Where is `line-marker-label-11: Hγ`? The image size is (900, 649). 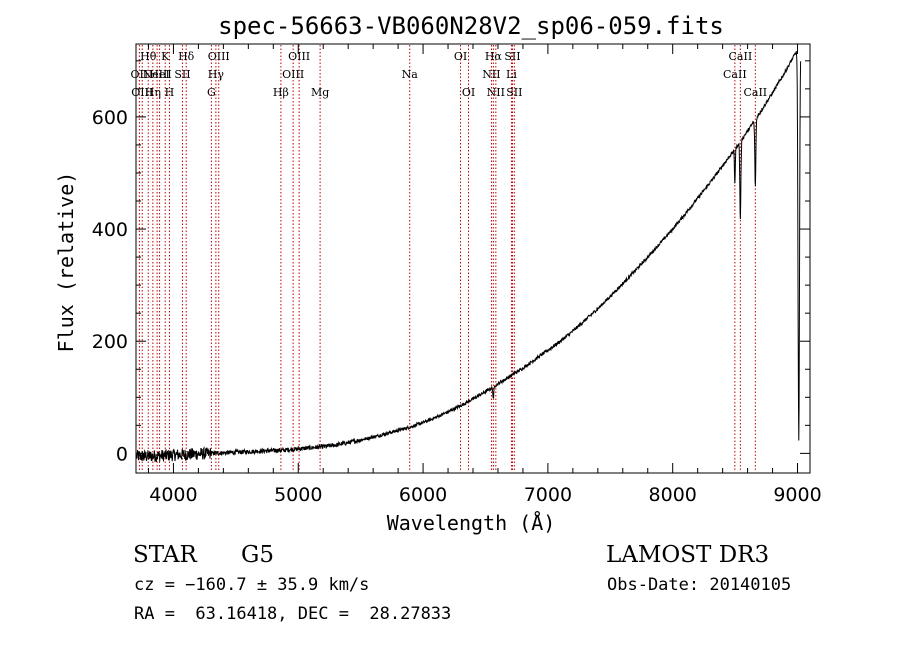
line-marker-label-11: Hγ is located at coordinates (216, 74).